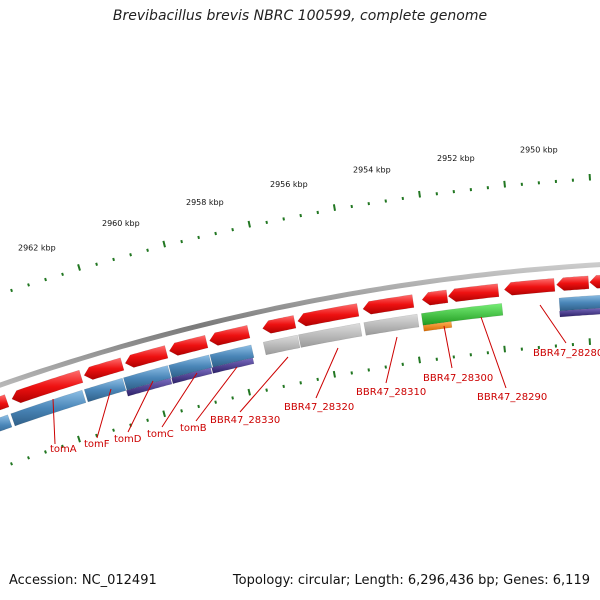 Image resolution: width=600 pixels, height=600 pixels. What do you see at coordinates (37, 248) in the screenshot?
I see `scale-label: 2962 kbp` at bounding box center [37, 248].